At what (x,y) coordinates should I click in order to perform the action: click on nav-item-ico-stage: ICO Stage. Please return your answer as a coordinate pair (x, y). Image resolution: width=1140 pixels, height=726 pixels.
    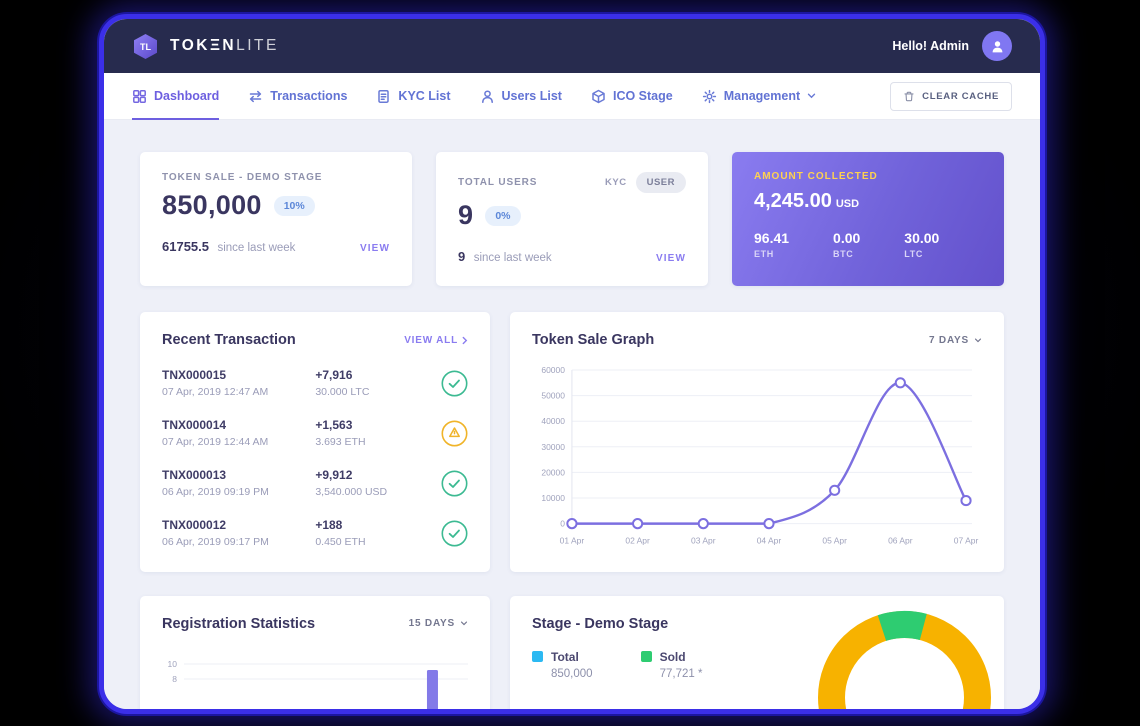
    Looking at the image, I should click on (632, 96).